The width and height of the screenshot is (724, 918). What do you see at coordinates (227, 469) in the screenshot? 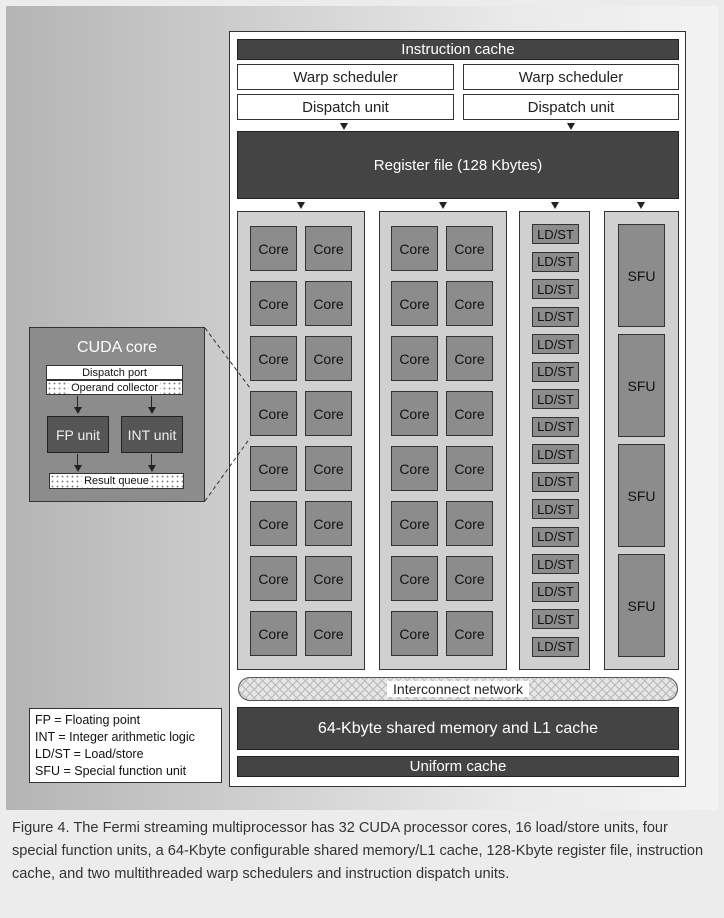
I see `zoom-line-bottom` at bounding box center [227, 469].